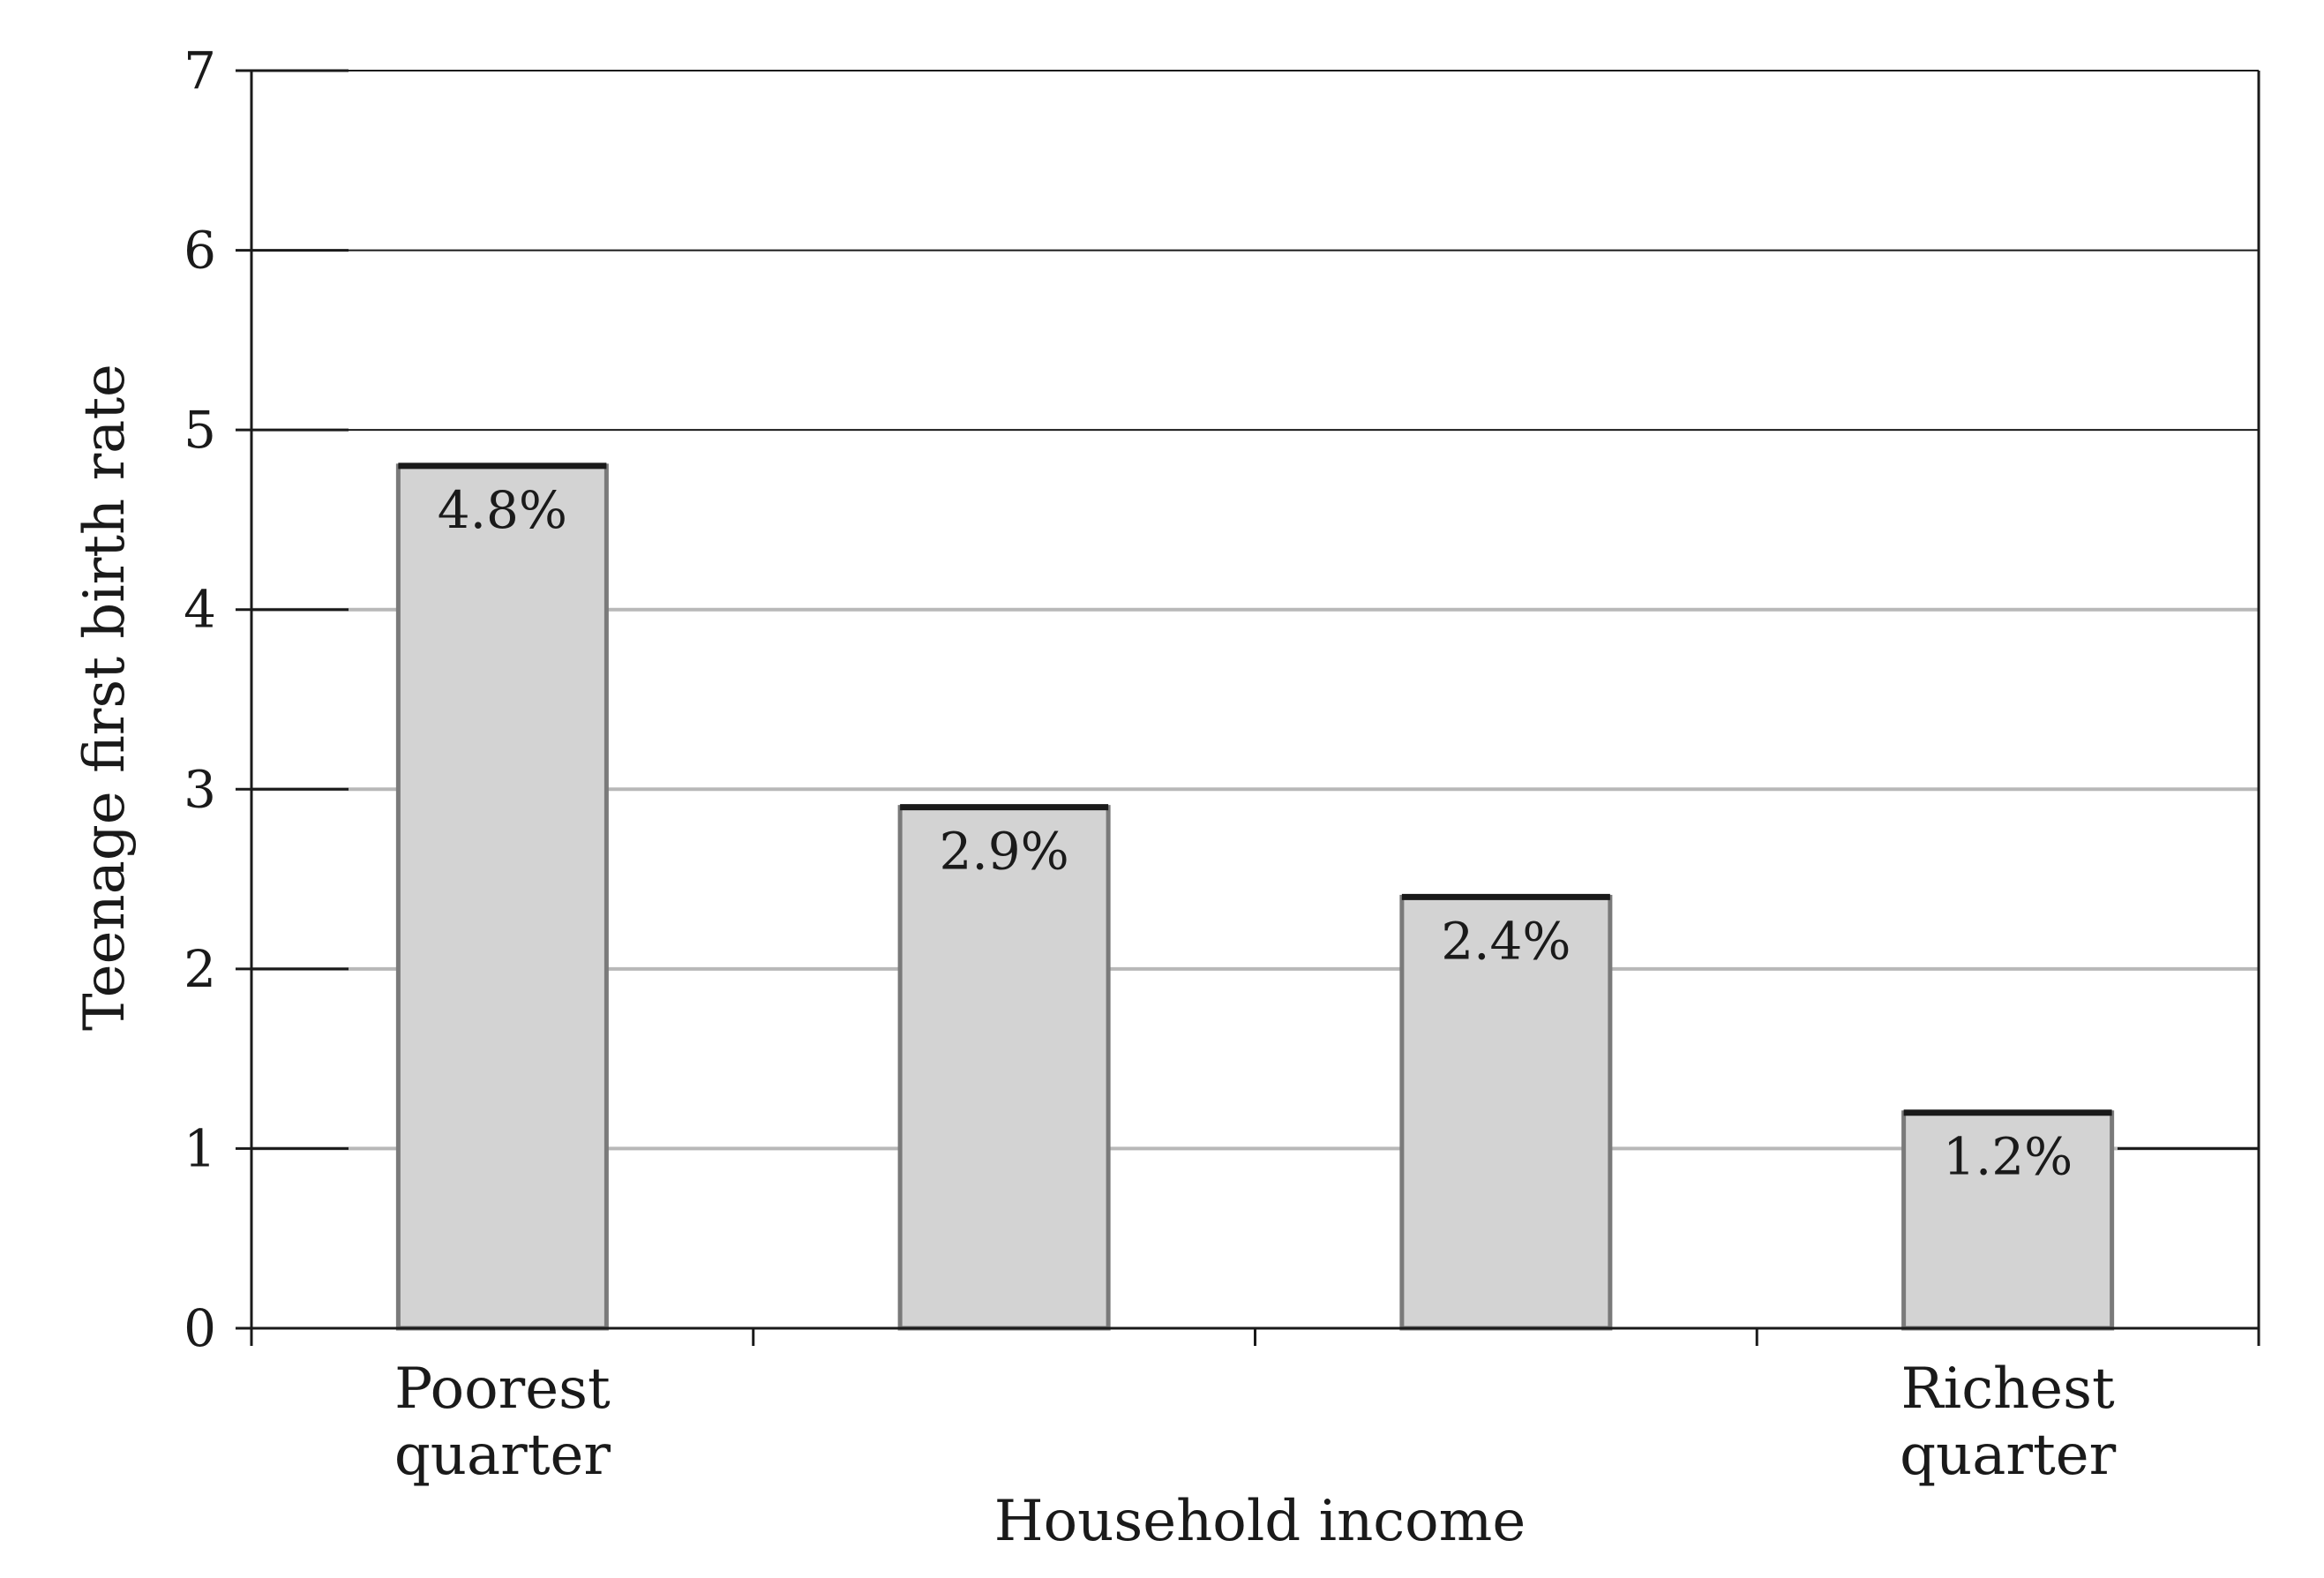  I want to click on data-label-2: 2.9%, so click(1003, 852).